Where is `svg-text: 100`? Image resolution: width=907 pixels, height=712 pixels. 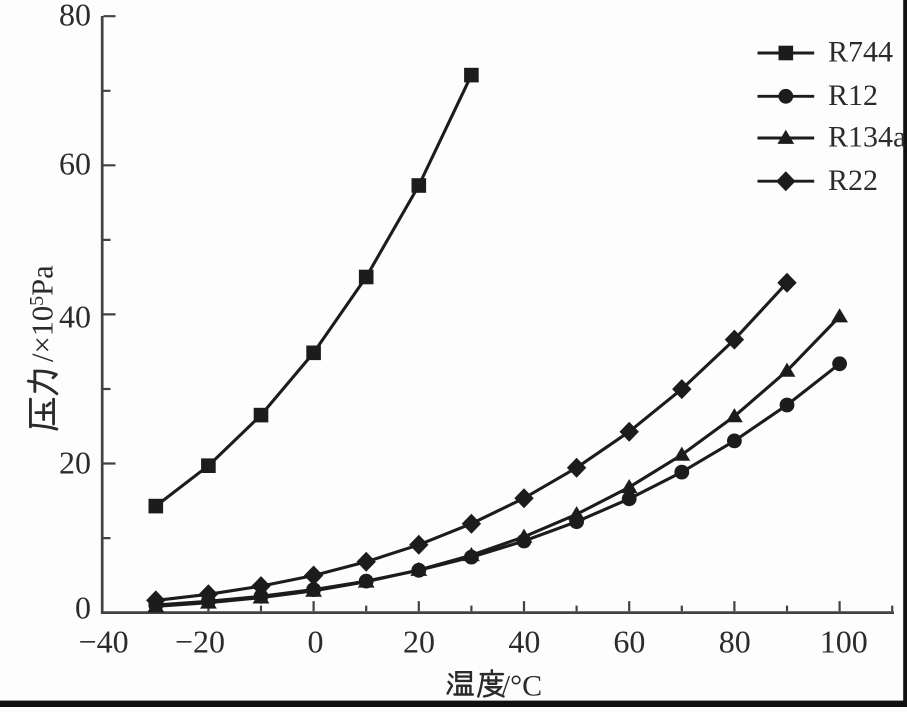 svg-text: 100 is located at coordinates (844, 641).